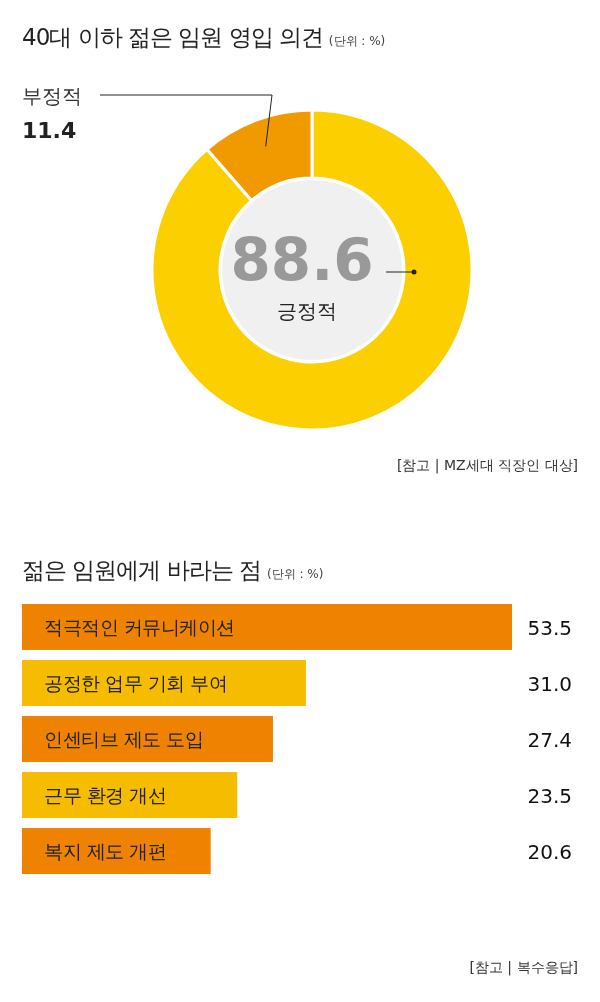 The width and height of the screenshot is (600, 1002). Describe the element at coordinates (307, 311) in the screenshot. I see `slice-label: 긍정적` at that location.